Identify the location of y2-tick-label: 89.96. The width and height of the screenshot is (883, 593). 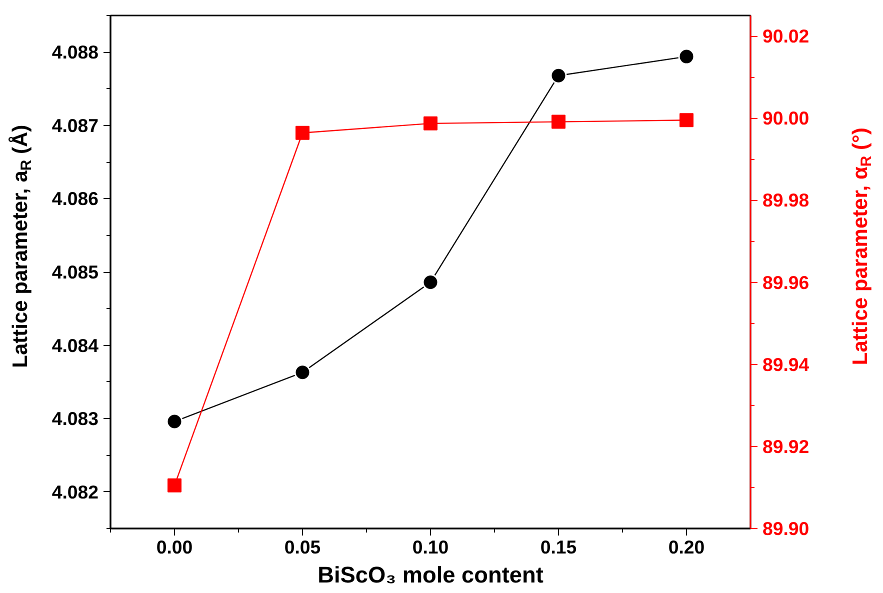
(786, 282).